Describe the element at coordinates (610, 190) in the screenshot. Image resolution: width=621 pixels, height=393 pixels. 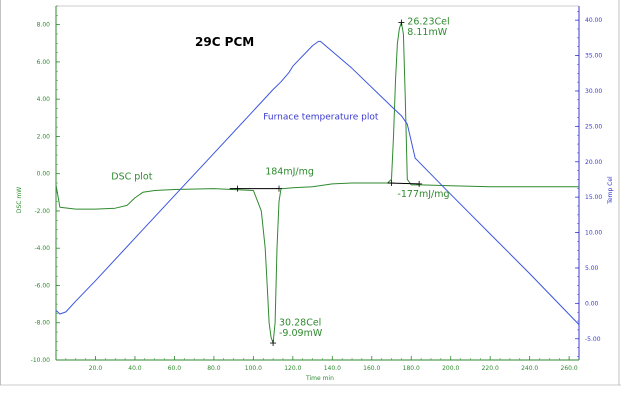
I see `y-right-axis-title: Temp Cel` at that location.